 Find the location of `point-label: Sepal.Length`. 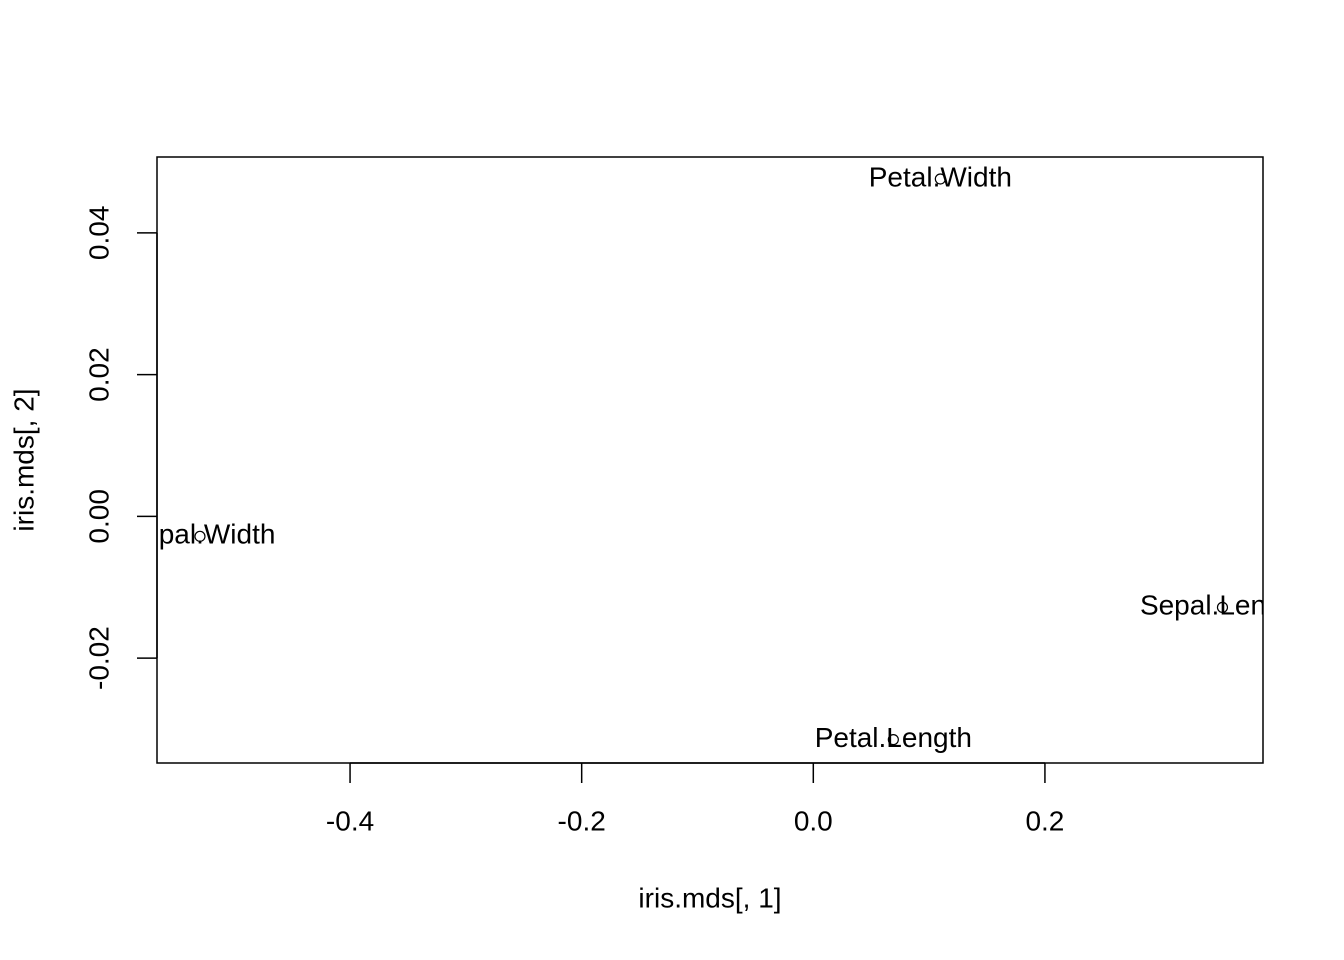

point-label: Sepal.Length is located at coordinates (1222, 605).